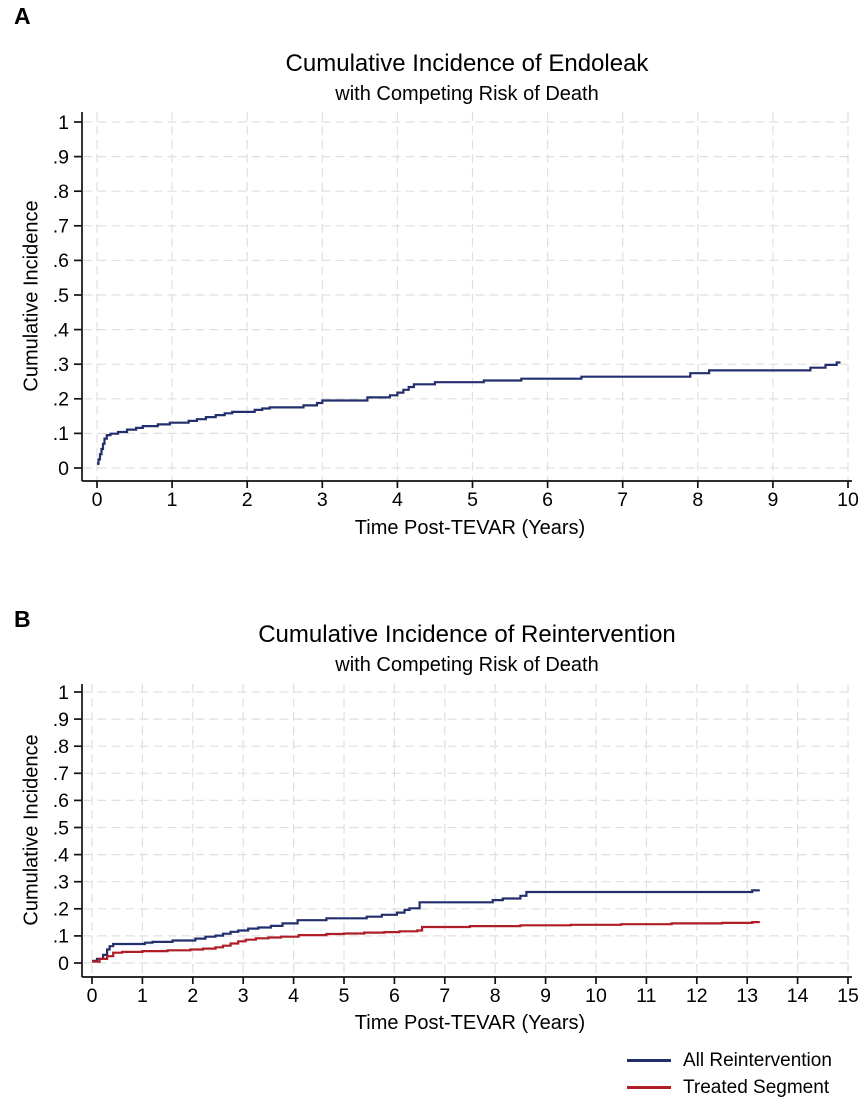 The width and height of the screenshot is (864, 1103). Describe the element at coordinates (444, 996) in the screenshot. I see `panel-b-xtick-label: 7` at that location.